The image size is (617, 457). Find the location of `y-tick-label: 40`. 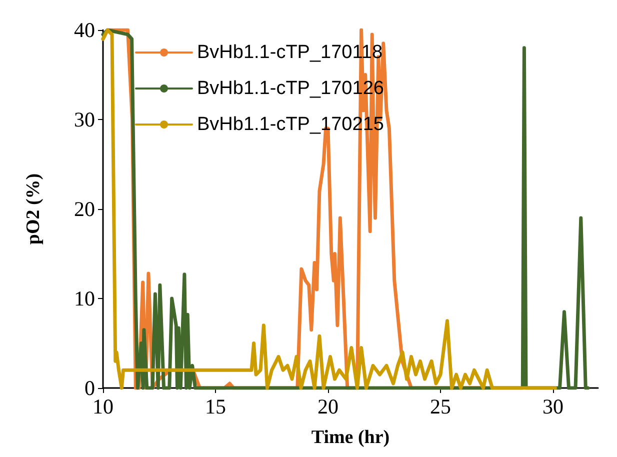

y-tick-label: 40 is located at coordinates (84, 30).